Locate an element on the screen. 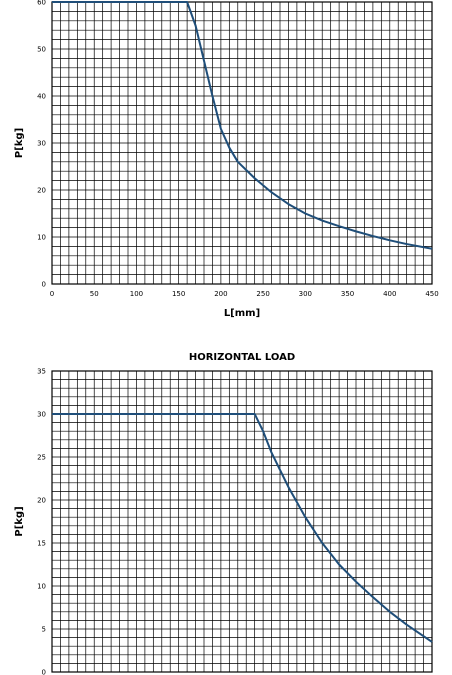 The width and height of the screenshot is (452, 675). y-tick-label: 5 is located at coordinates (44, 630).